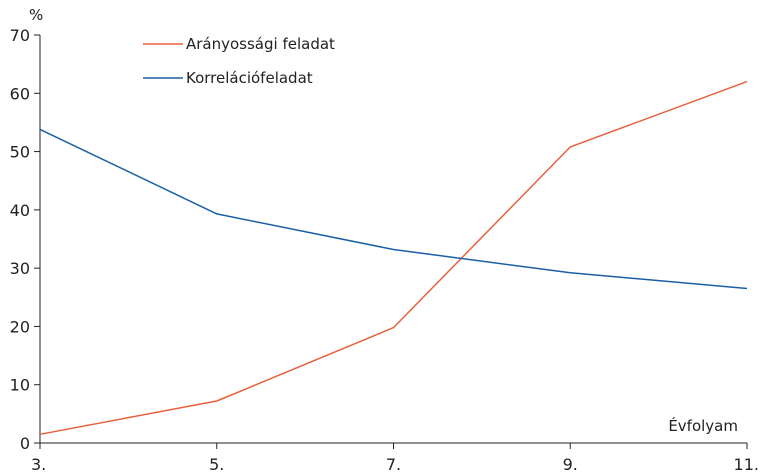 The width and height of the screenshot is (761, 473). I want to click on x-tick-label: 3., so click(38, 464).